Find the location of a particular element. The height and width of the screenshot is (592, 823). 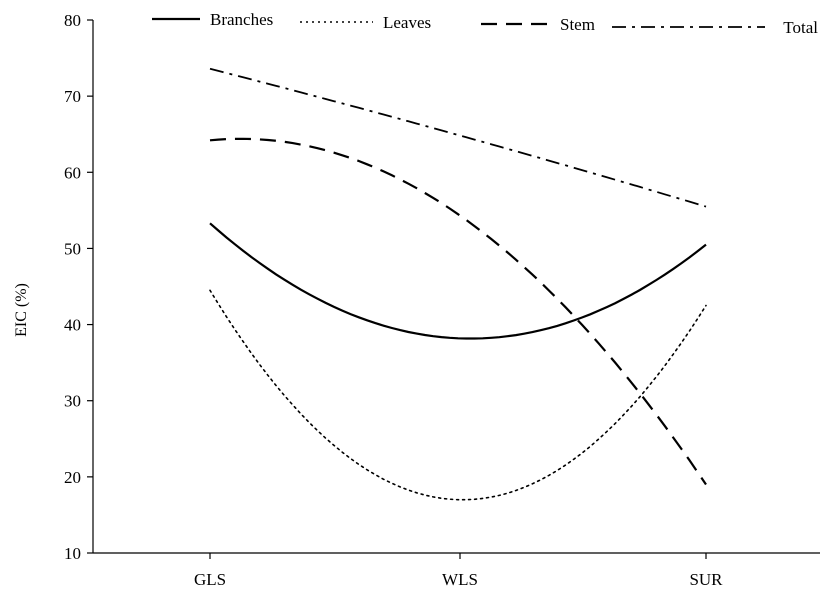

x-tick-label: SUR is located at coordinates (706, 579).